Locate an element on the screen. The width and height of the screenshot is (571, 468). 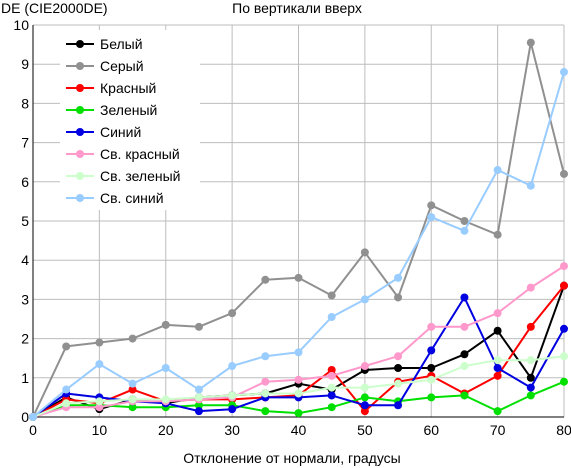
y-tick-label: 5 is located at coordinates (25, 221).